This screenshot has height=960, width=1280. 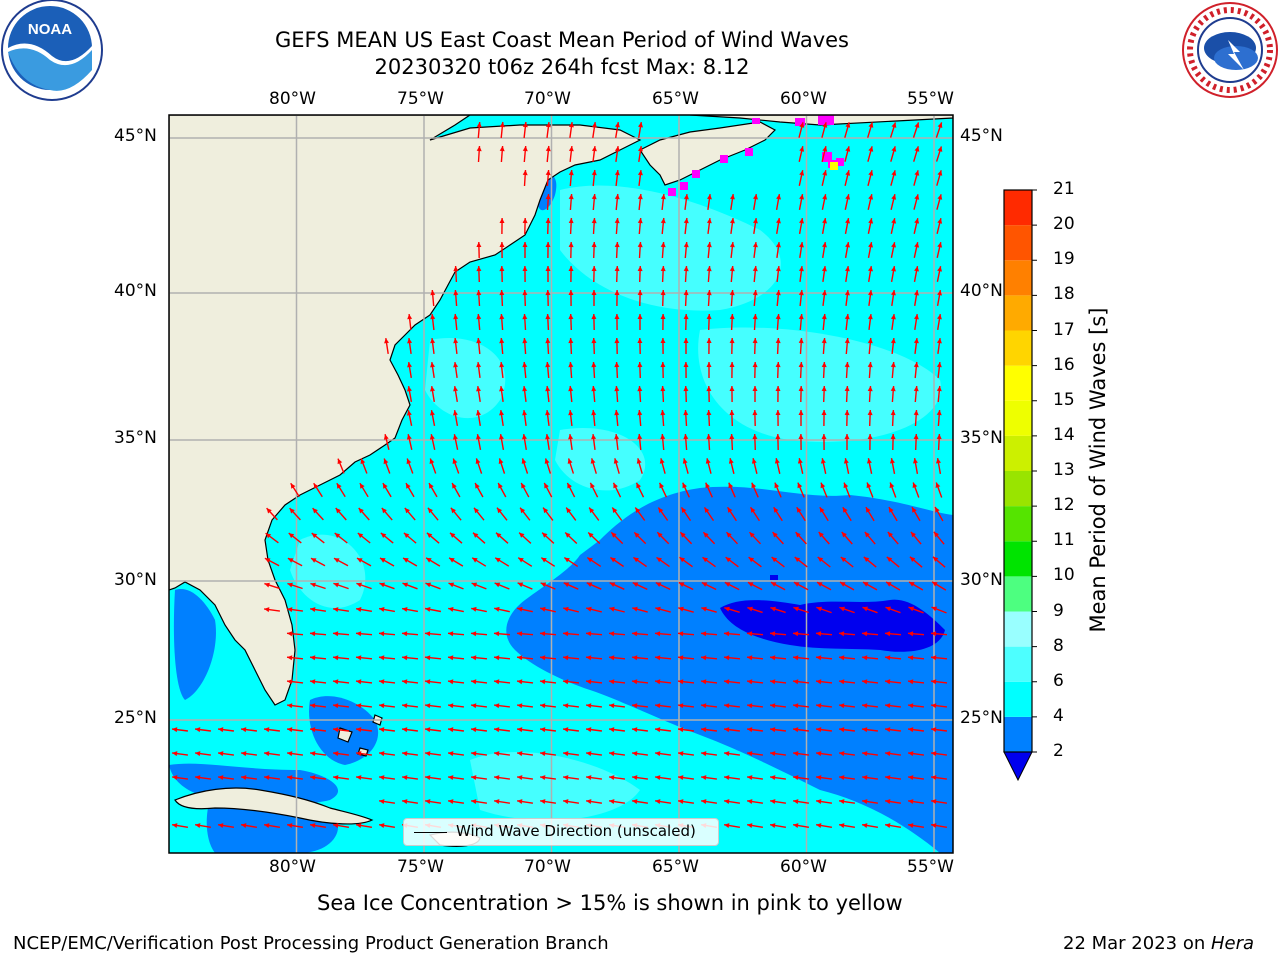 What do you see at coordinates (1020, 485) in the screenshot?
I see `colorbar` at bounding box center [1020, 485].